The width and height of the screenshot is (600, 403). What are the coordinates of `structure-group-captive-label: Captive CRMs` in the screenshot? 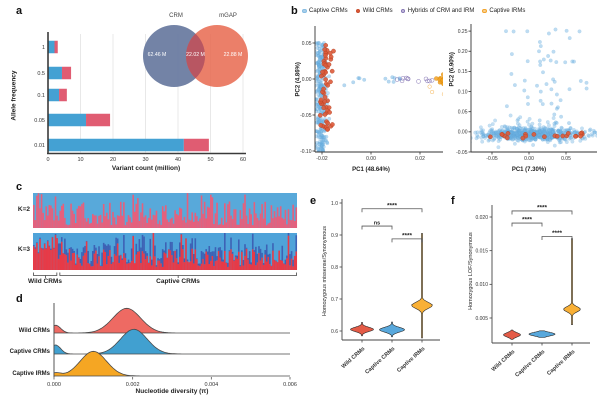 It's located at (178, 281).